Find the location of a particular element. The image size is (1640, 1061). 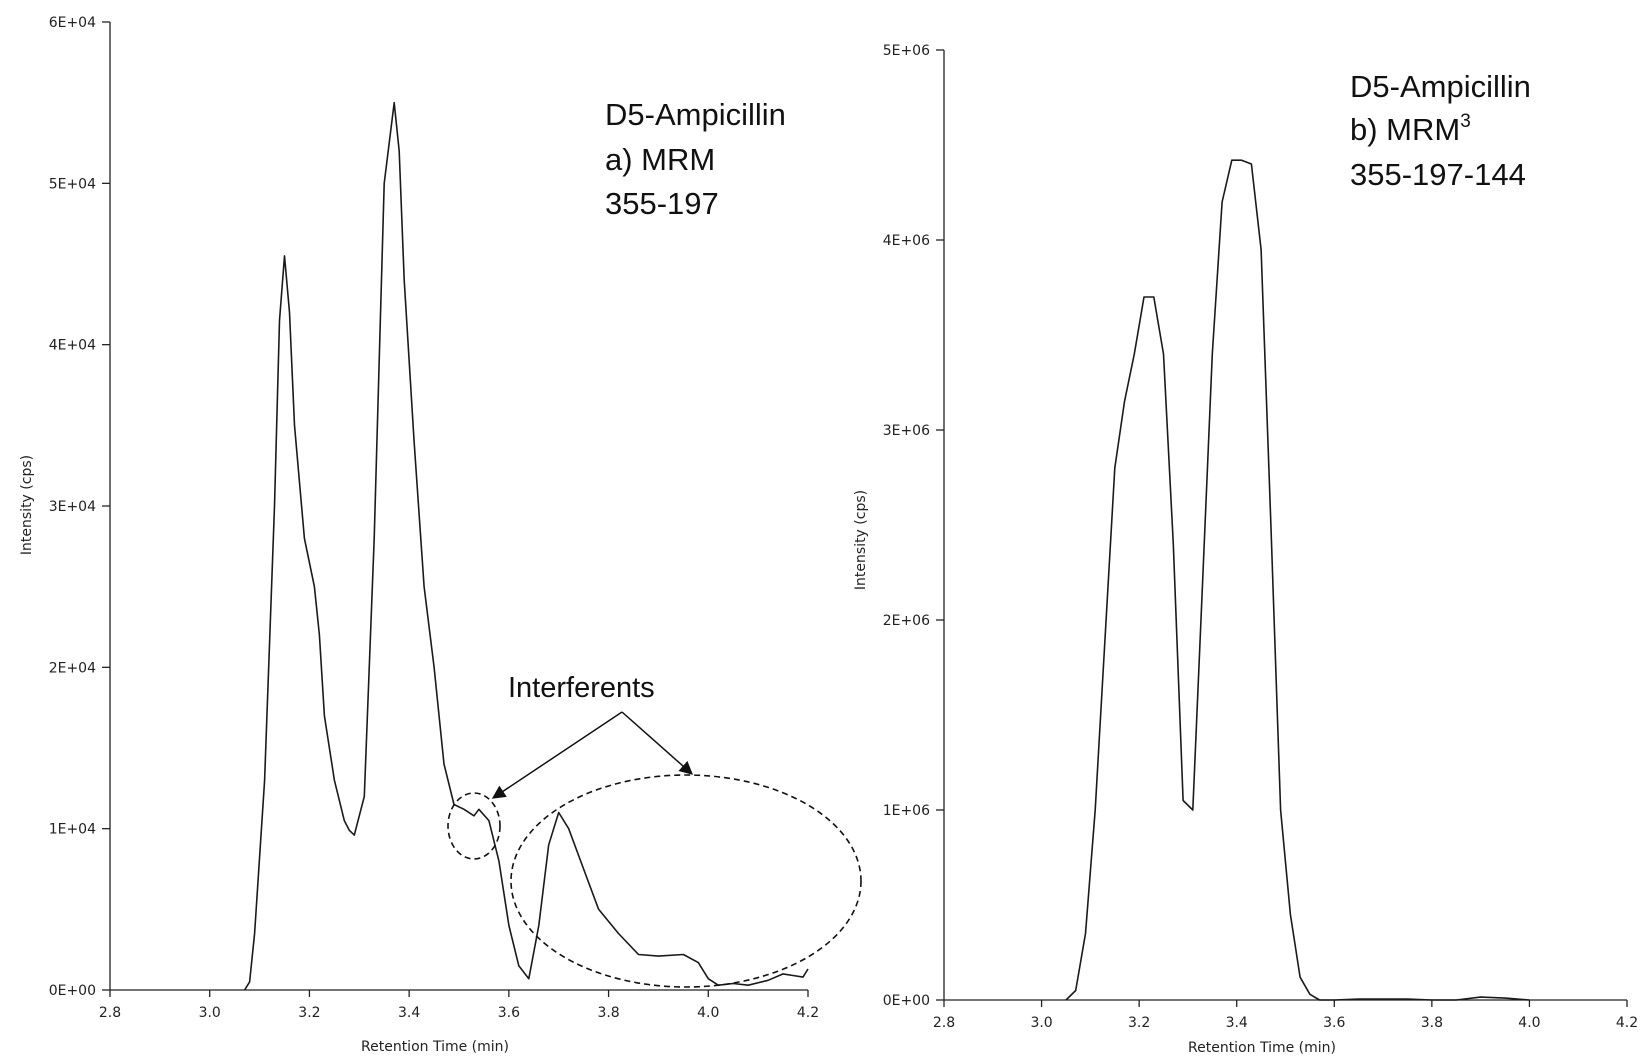

interferents-label: Interferents is located at coordinates (581, 688).